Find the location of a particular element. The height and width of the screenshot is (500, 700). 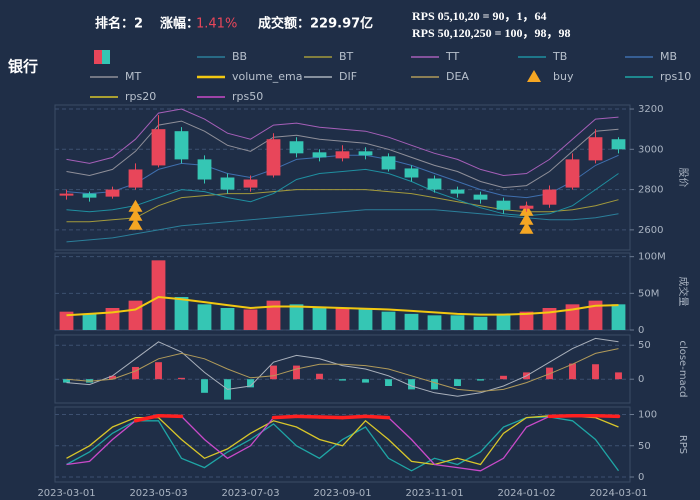

legend-label: MB is located at coordinates (668, 56).